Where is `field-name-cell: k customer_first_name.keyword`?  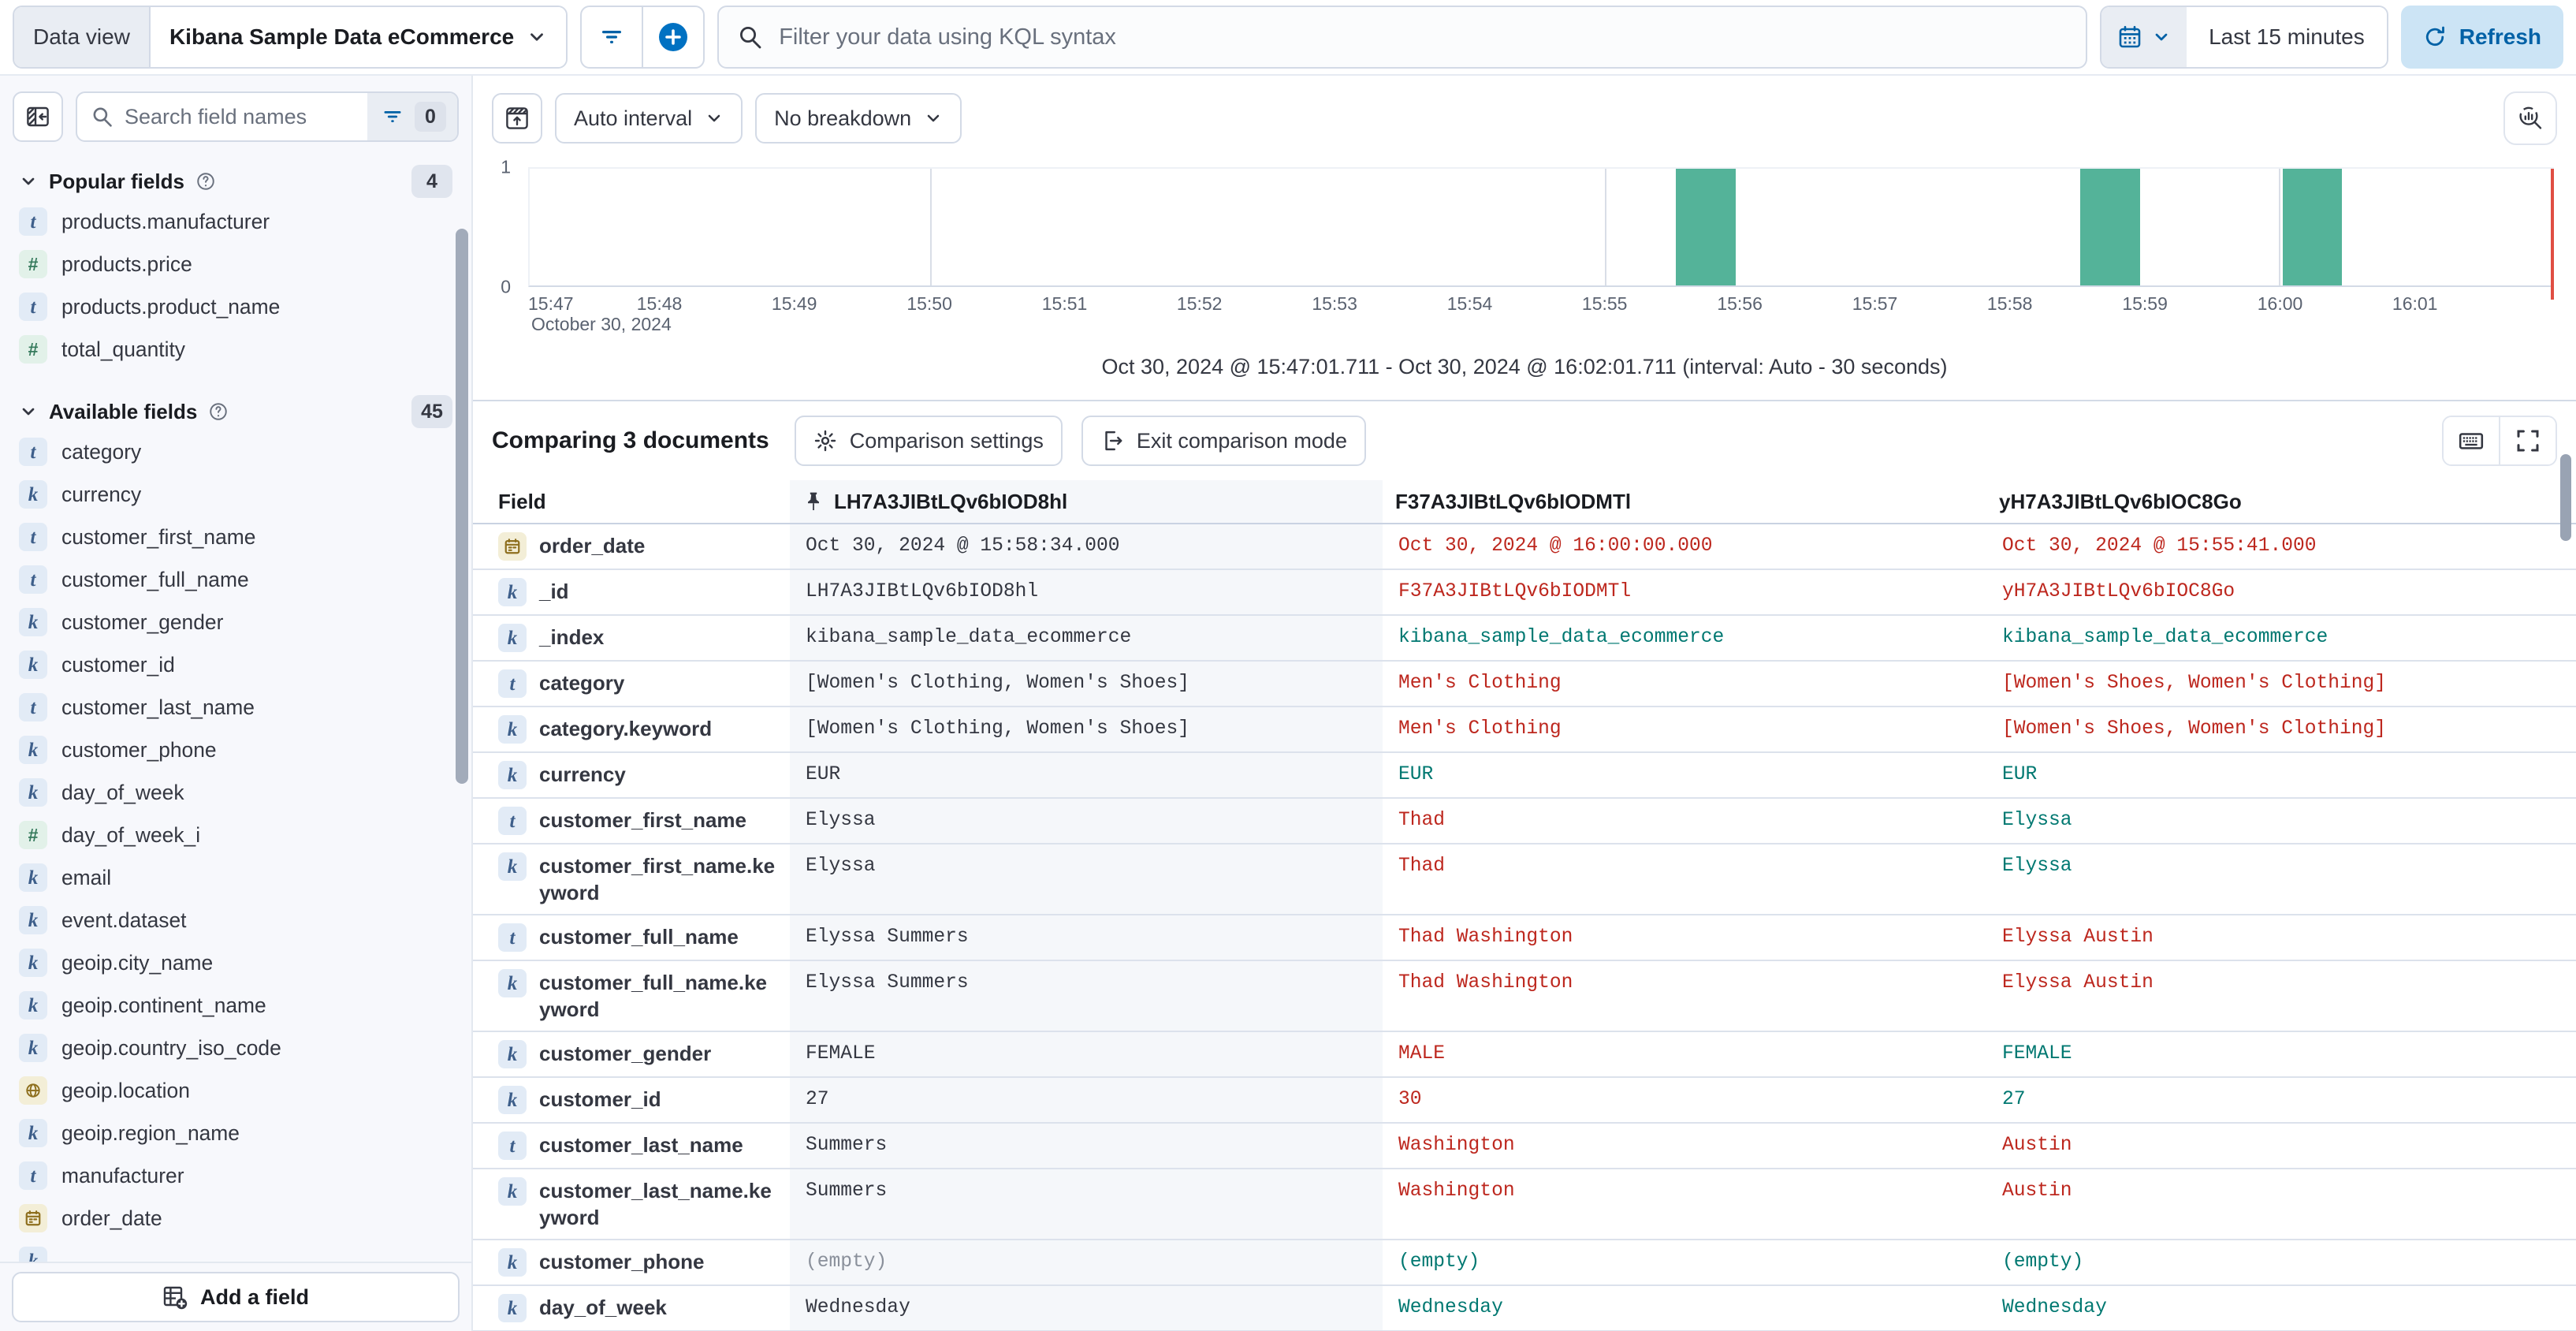 field-name-cell: k customer_first_name.keyword is located at coordinates (631, 879).